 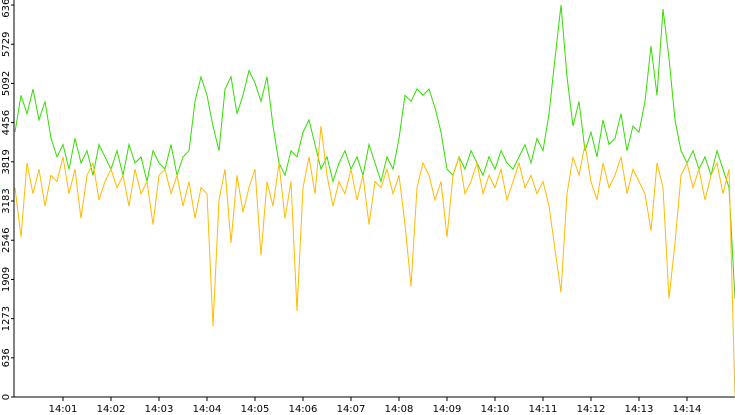 I want to click on x-tick-label: 14:05, so click(x=255, y=409).